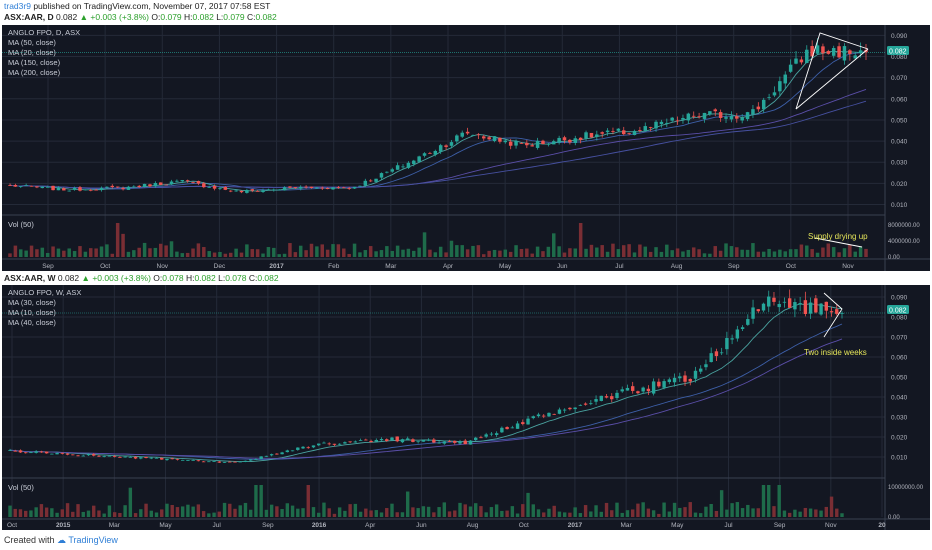 Image resolution: width=932 pixels, height=550 pixels. I want to click on daily-last-price-tag, so click(898, 50).